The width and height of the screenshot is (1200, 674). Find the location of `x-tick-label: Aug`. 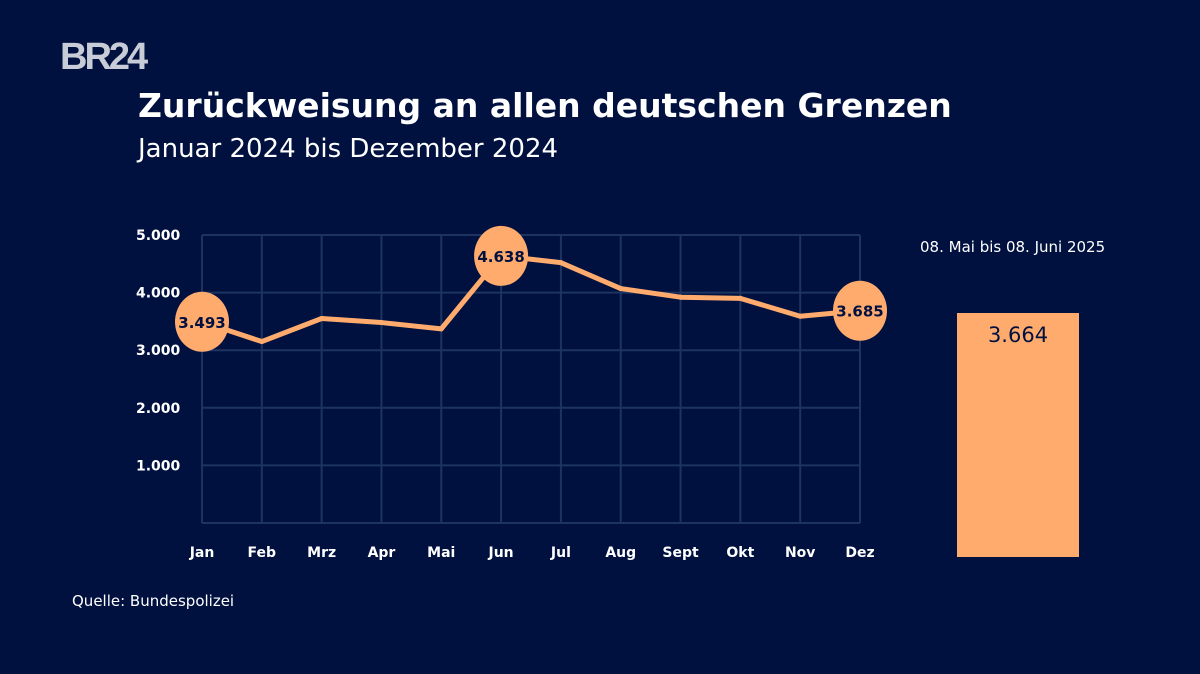

x-tick-label: Aug is located at coordinates (620, 553).